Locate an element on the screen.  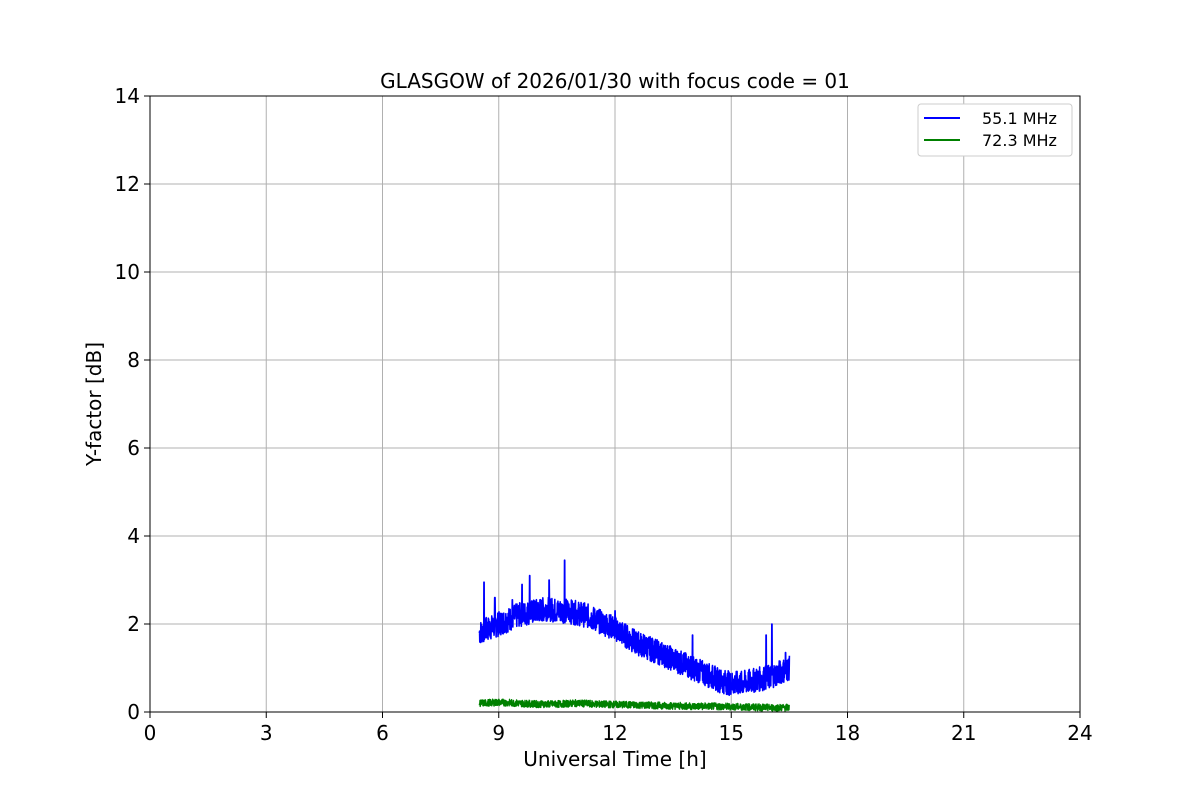
legend: 55.1 MHz 72.3 MHz is located at coordinates (995, 130).